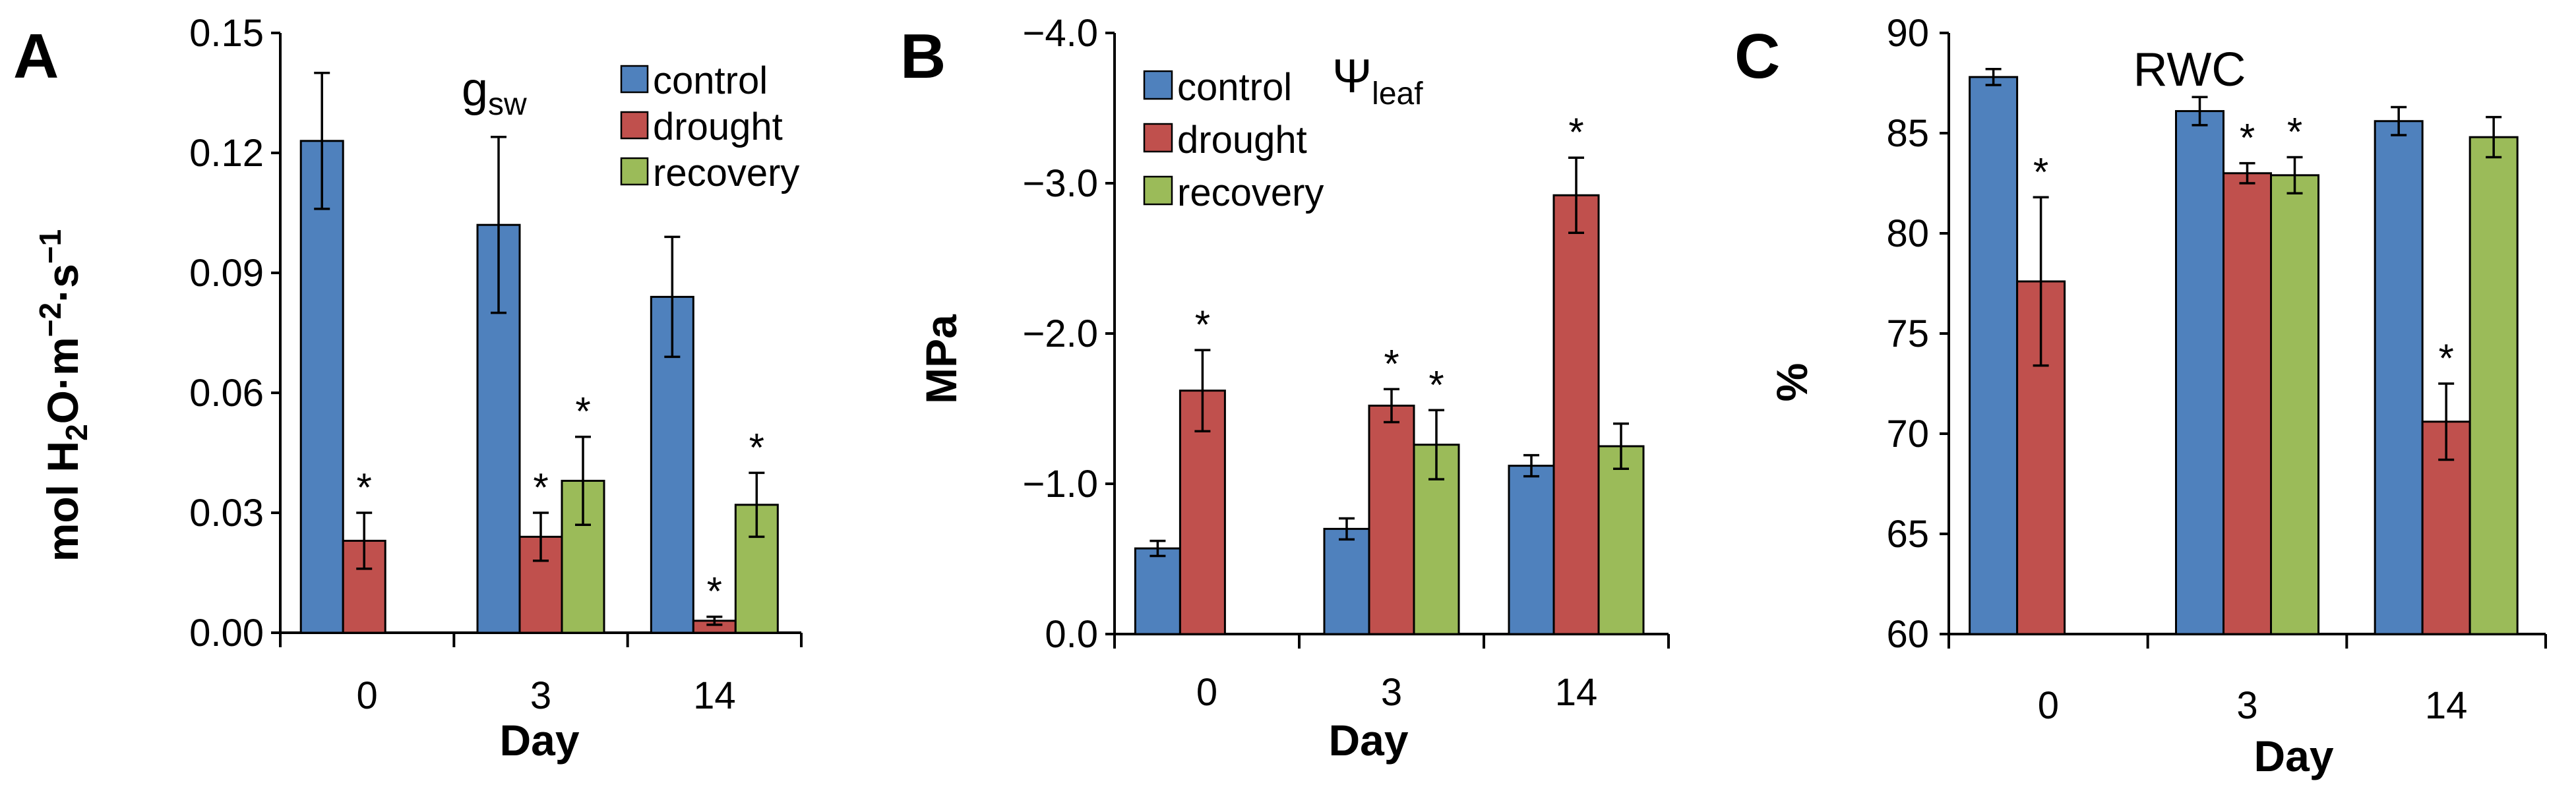 The height and width of the screenshot is (785, 2576). Describe the element at coordinates (634, 79) in the screenshot. I see `panel-a-legend-swatch-control` at that location.